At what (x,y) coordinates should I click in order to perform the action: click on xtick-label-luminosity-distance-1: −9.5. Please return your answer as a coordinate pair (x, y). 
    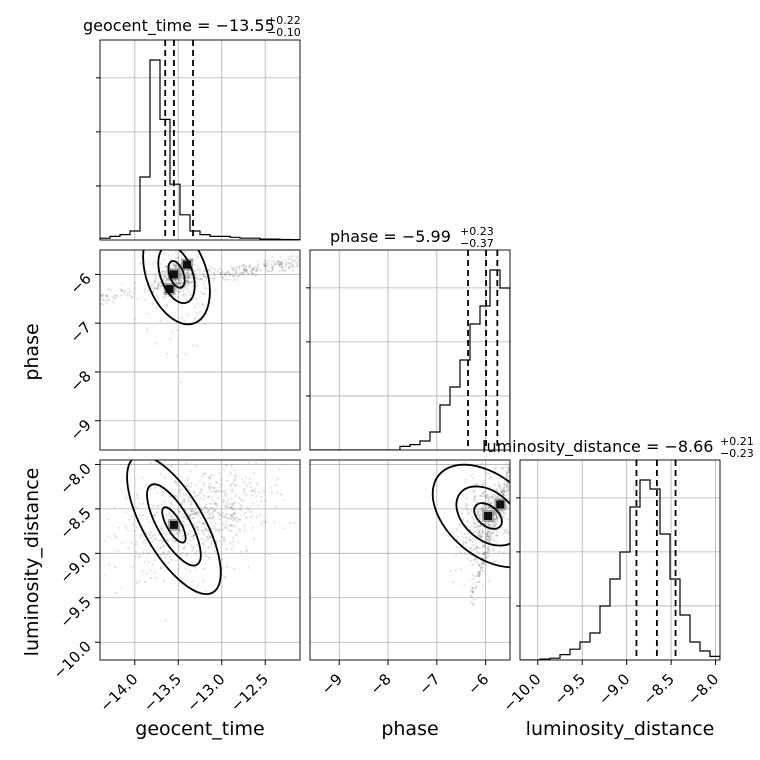
    Looking at the image, I should click on (570, 689).